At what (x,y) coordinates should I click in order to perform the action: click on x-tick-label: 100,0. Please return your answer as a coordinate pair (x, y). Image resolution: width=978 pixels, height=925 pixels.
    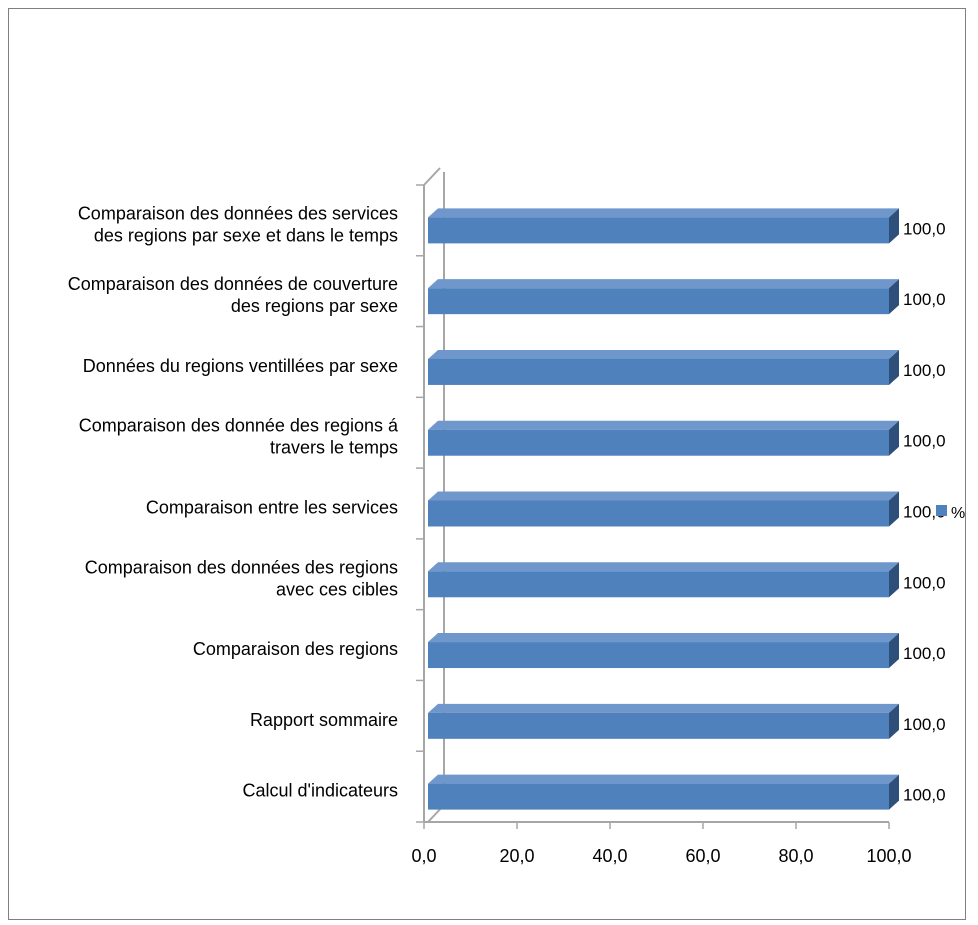
    Looking at the image, I should click on (888, 856).